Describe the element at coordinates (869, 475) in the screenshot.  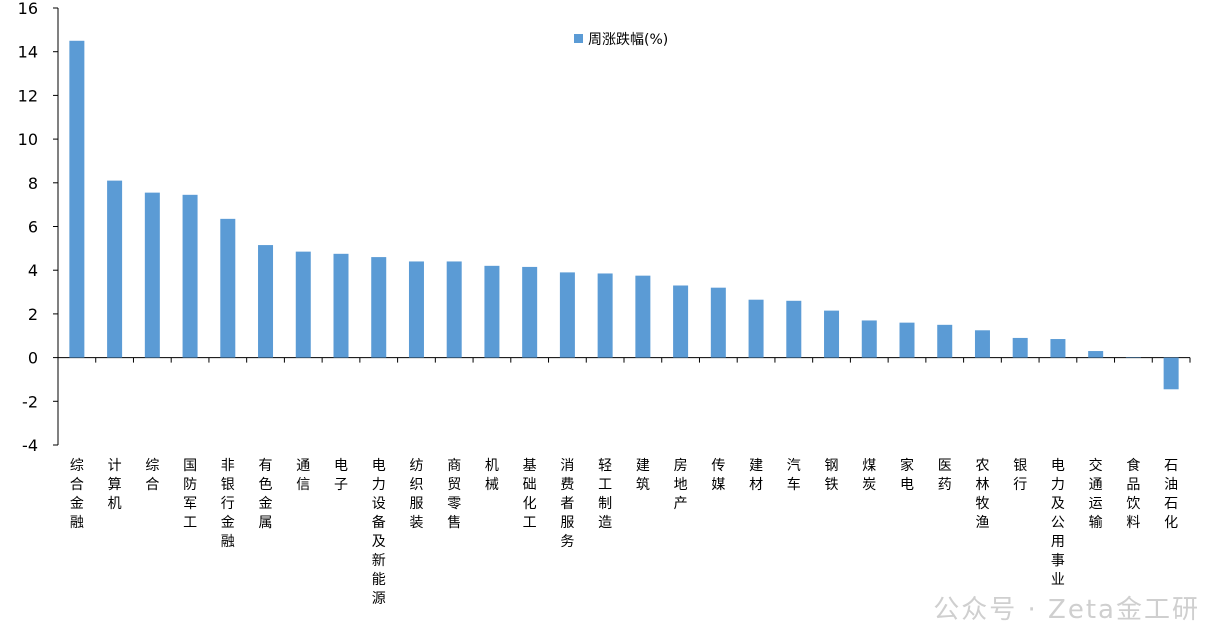
I see `category-label: 煤炭` at that location.